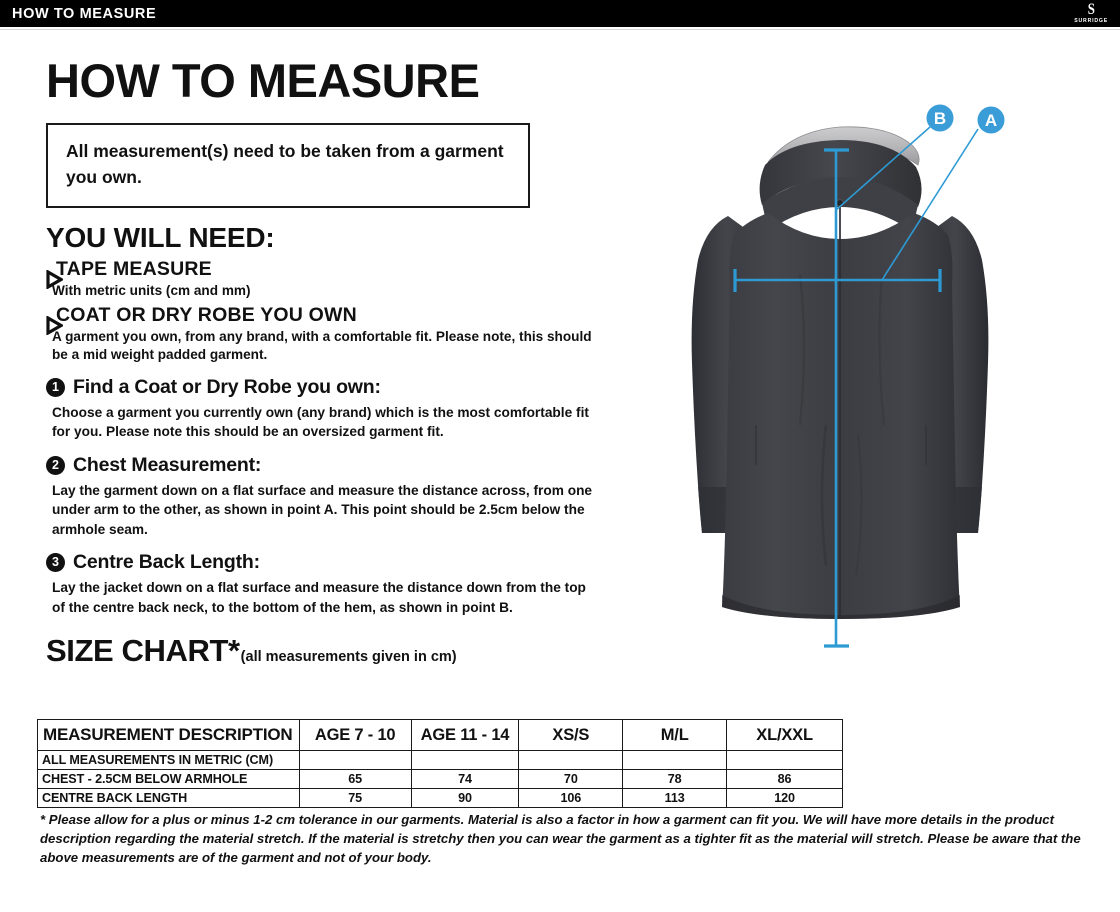 This screenshot has width=1120, height=912. What do you see at coordinates (168, 735) in the screenshot?
I see `column-header: MEASUREMENT DESCRIPTION` at bounding box center [168, 735].